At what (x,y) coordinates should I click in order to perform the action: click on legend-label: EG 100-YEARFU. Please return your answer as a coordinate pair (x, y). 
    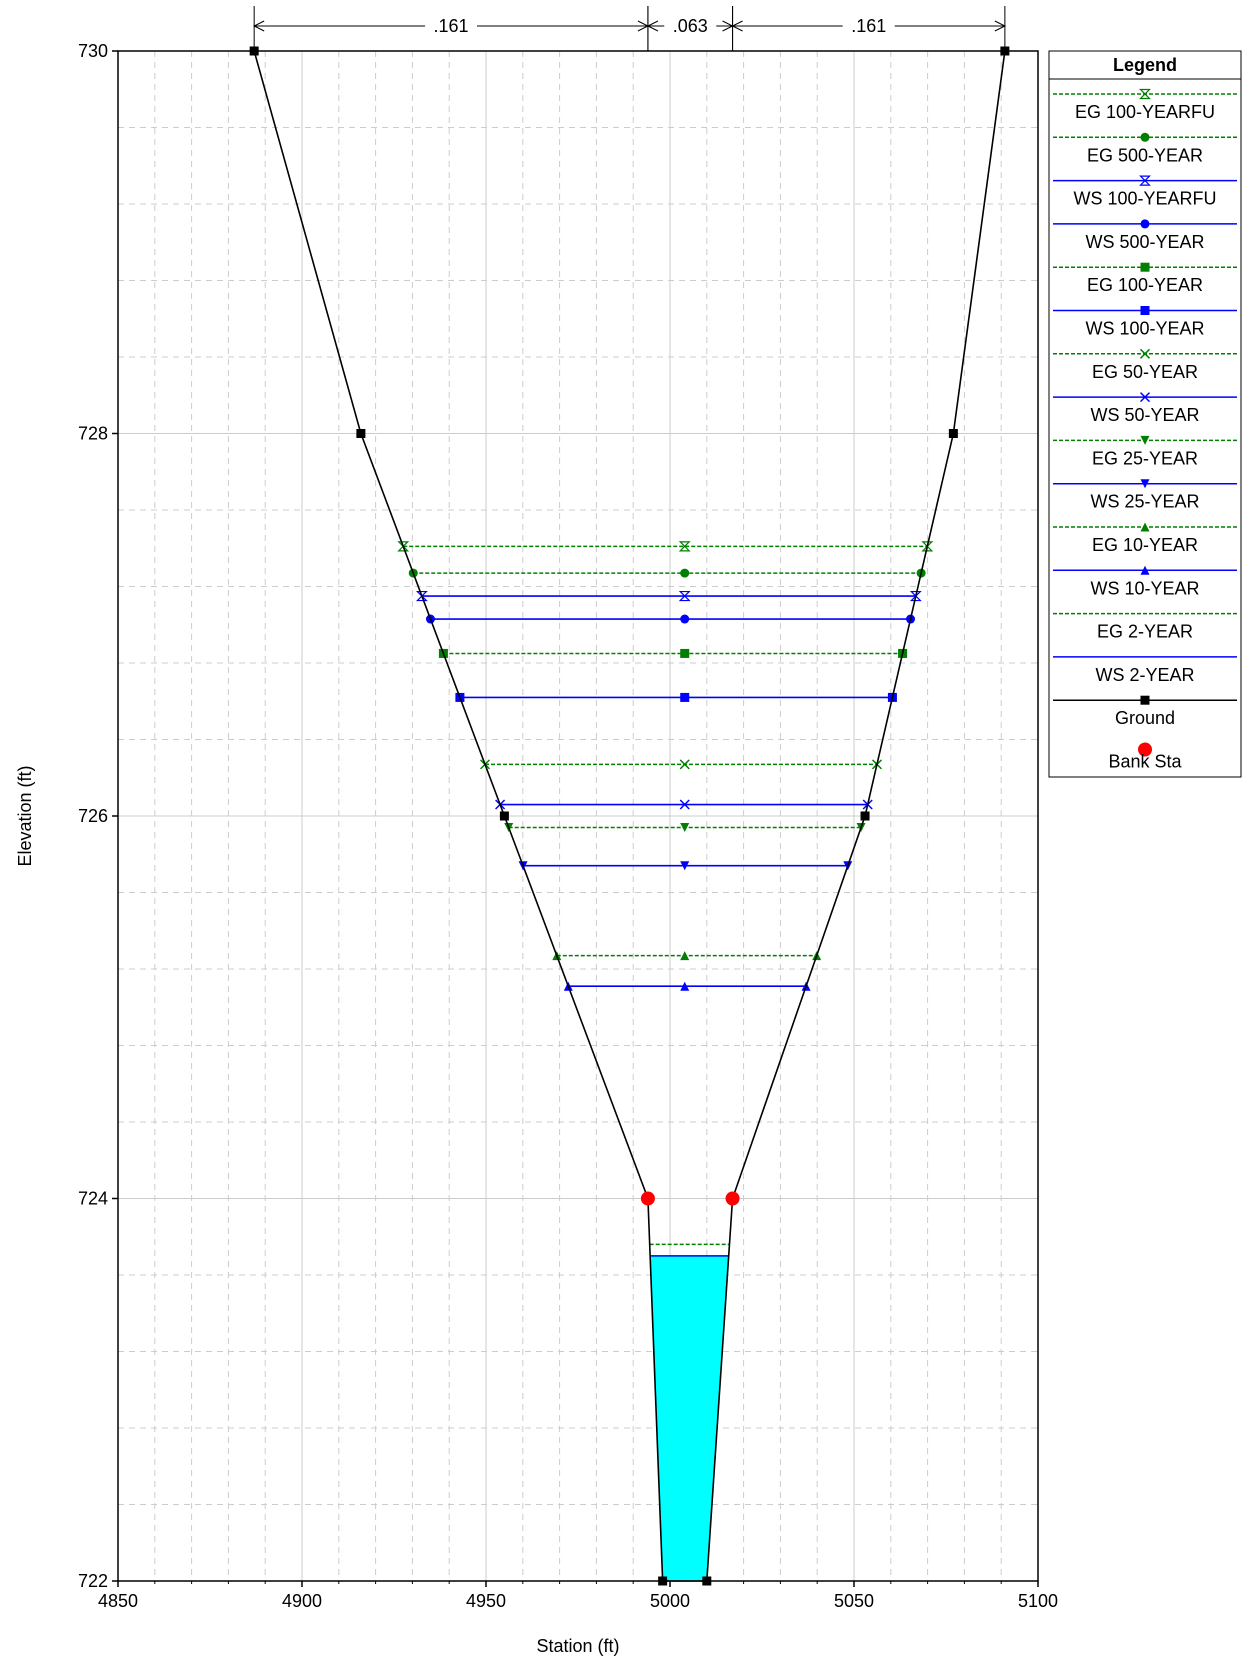
    Looking at the image, I should click on (1145, 112).